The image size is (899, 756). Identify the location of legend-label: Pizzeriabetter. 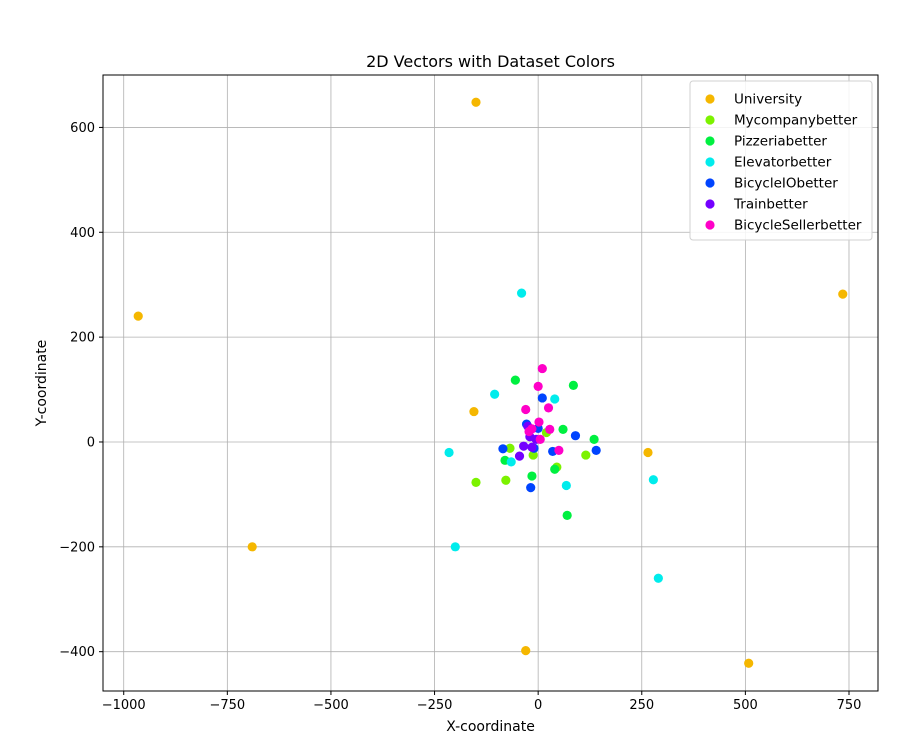
(780, 142).